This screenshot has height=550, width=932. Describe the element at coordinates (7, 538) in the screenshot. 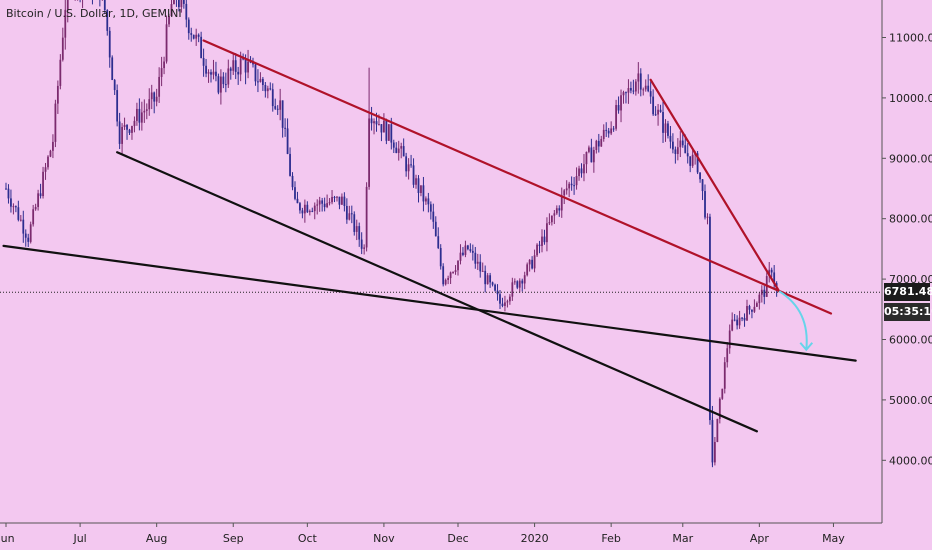

I see `time-tick-label: Jun` at that location.